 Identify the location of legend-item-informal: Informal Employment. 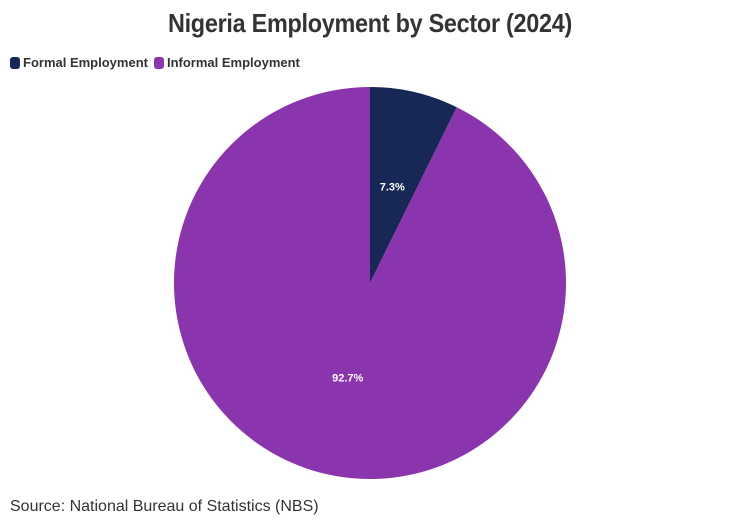
(226, 62).